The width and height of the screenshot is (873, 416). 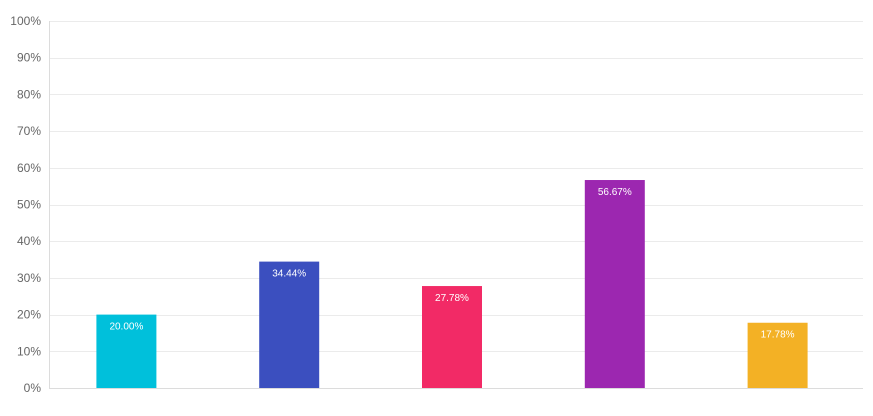 What do you see at coordinates (29, 278) in the screenshot?
I see `y-tick-label: 30%` at bounding box center [29, 278].